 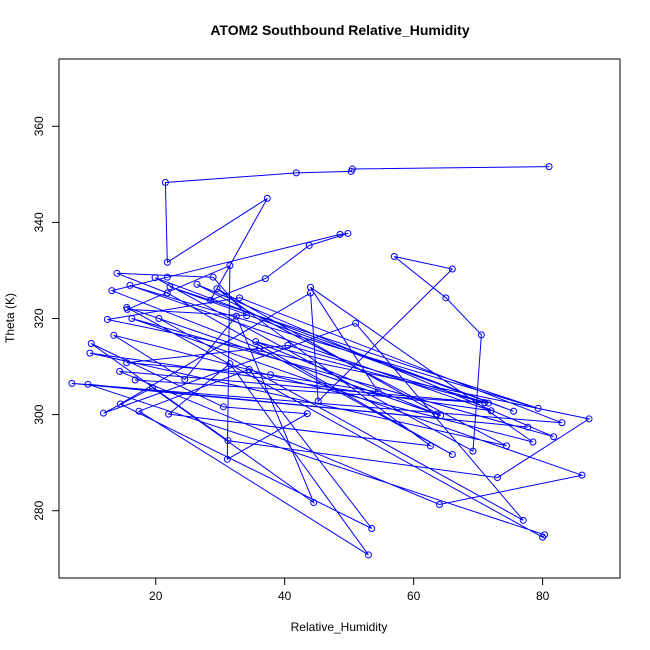 I want to click on y-tick-label: 280, so click(x=39, y=510).